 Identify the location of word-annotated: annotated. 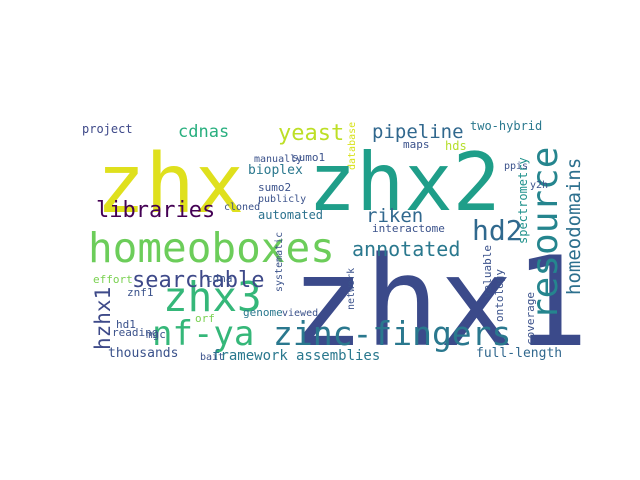
(406, 249).